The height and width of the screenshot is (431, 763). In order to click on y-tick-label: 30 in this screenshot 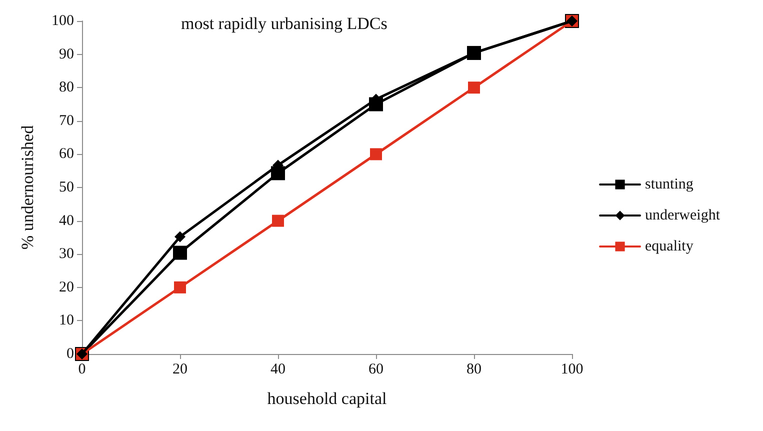, I will do `click(66, 254)`.